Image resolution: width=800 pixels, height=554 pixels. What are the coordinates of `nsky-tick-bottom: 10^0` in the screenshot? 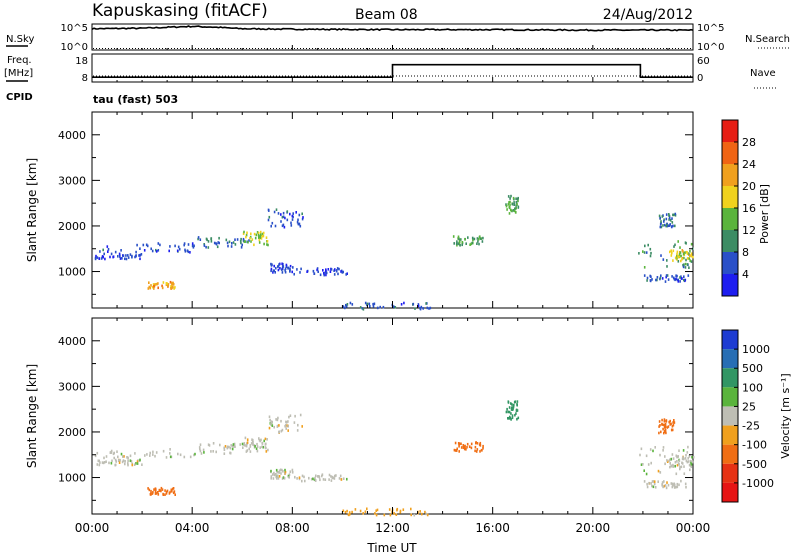 It's located at (74, 47).